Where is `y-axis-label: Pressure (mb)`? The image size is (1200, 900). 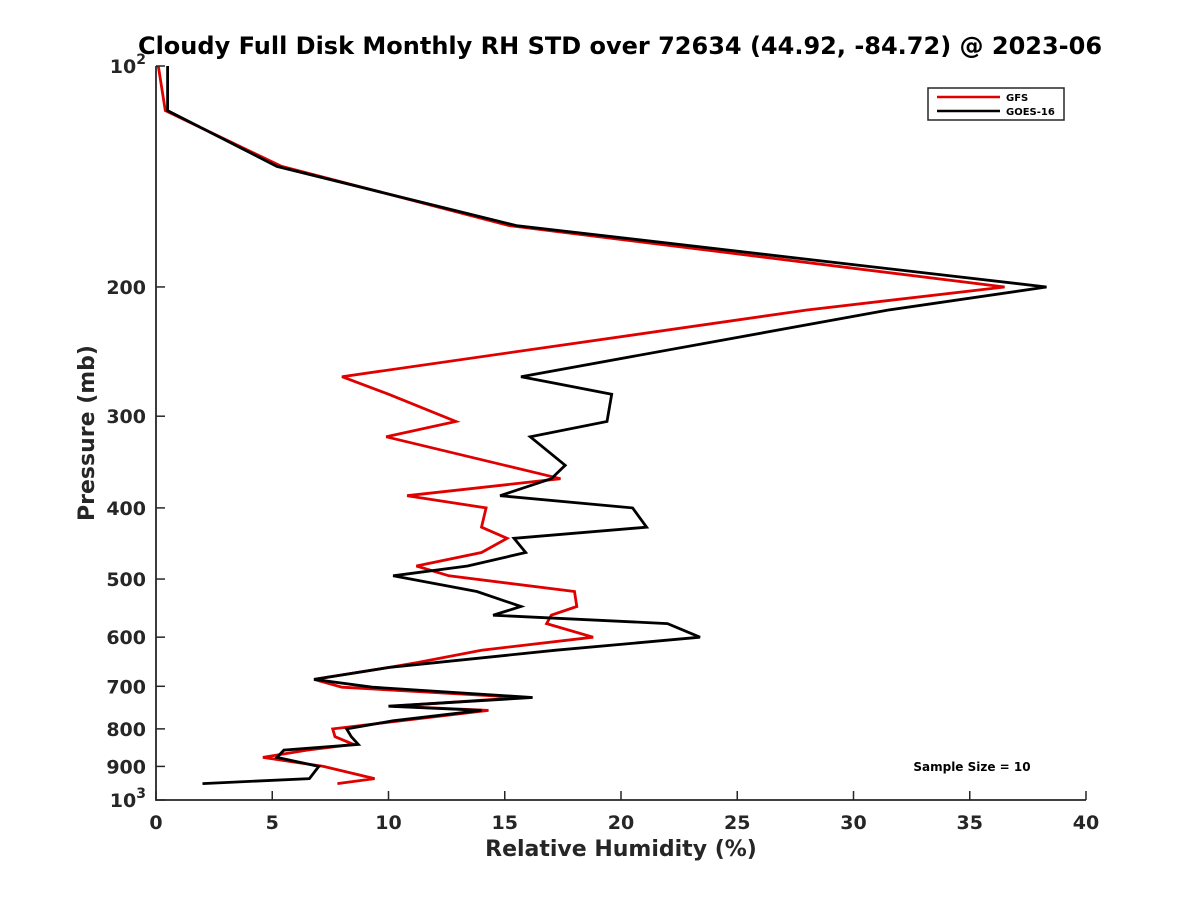
y-axis-label: Pressure (mb) is located at coordinates (87, 433).